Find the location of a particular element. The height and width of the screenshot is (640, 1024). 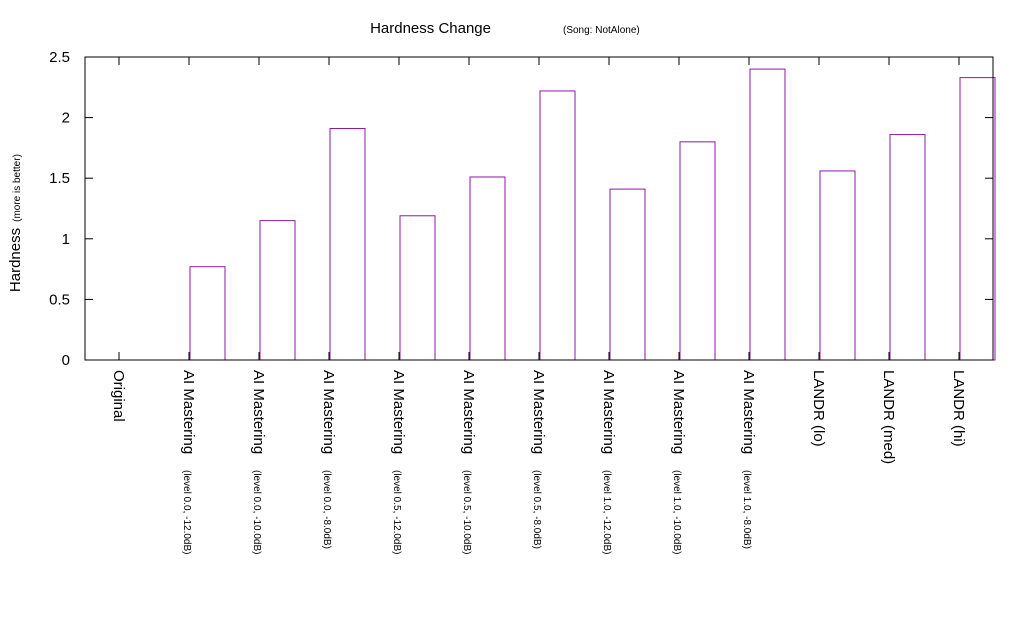

category-label-main: LANDR (med) is located at coordinates (888, 417).